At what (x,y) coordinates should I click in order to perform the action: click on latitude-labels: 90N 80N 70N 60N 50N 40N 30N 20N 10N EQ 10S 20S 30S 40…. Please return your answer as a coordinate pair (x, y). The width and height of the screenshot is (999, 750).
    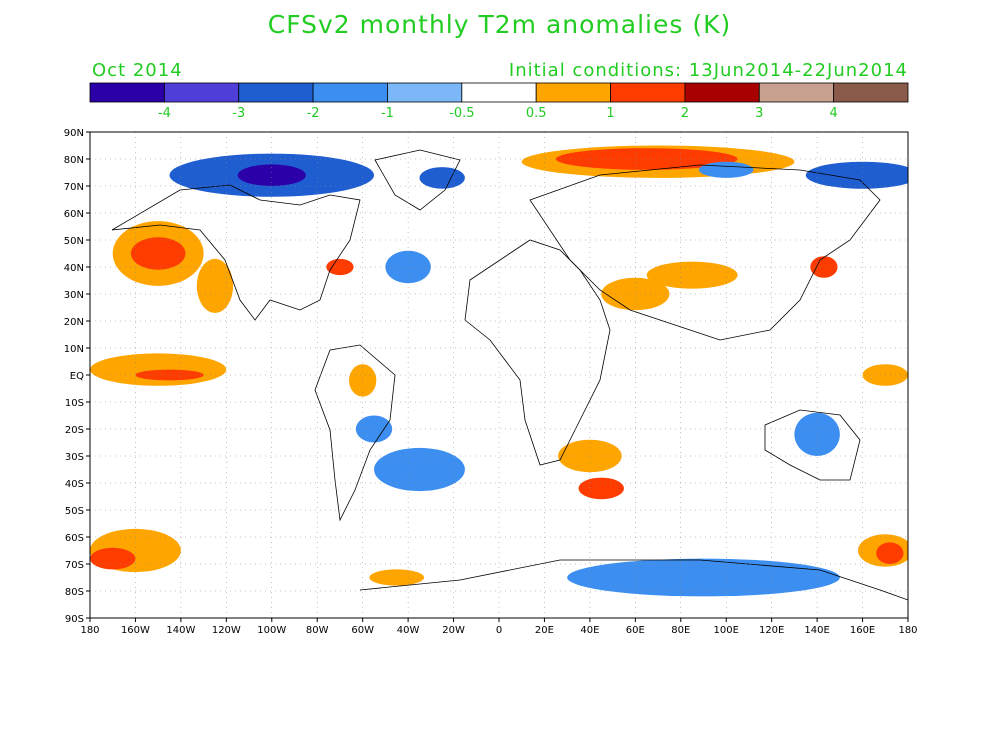
    Looking at the image, I should click on (77, 376).